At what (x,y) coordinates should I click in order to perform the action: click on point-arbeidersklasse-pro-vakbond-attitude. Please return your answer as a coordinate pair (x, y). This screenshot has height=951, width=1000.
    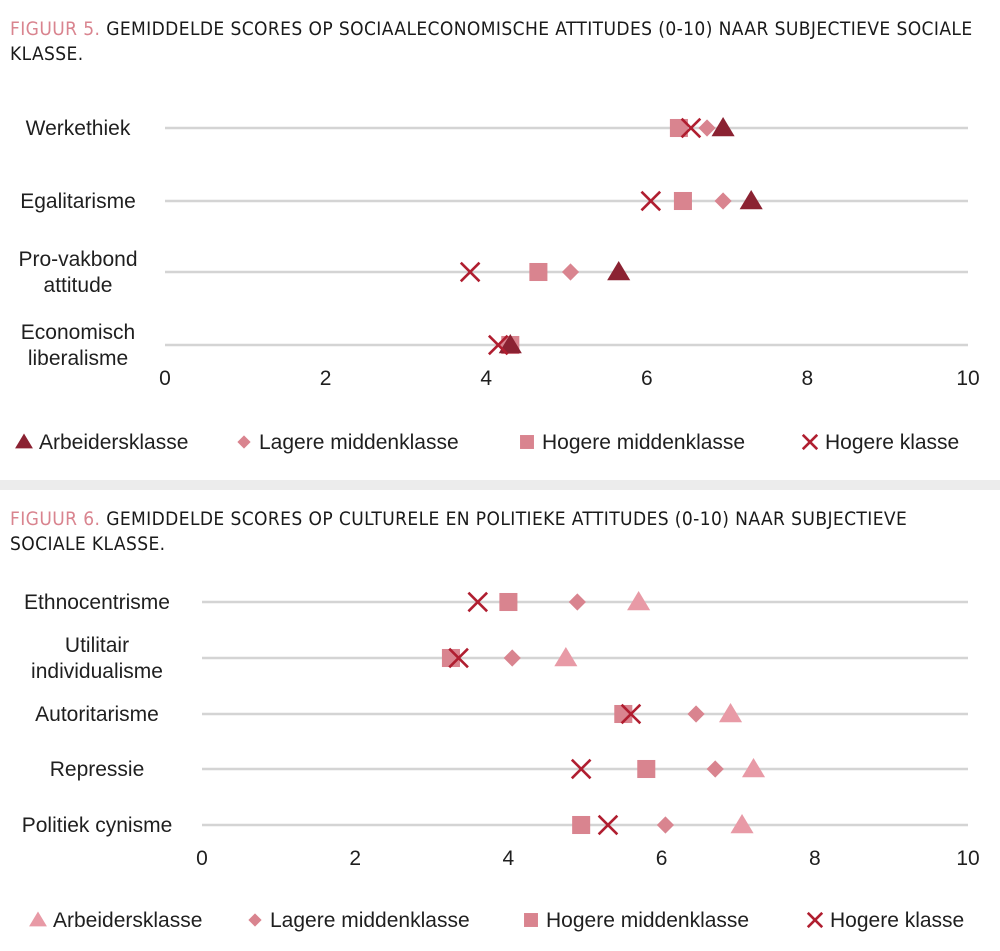
    Looking at the image, I should click on (619, 271).